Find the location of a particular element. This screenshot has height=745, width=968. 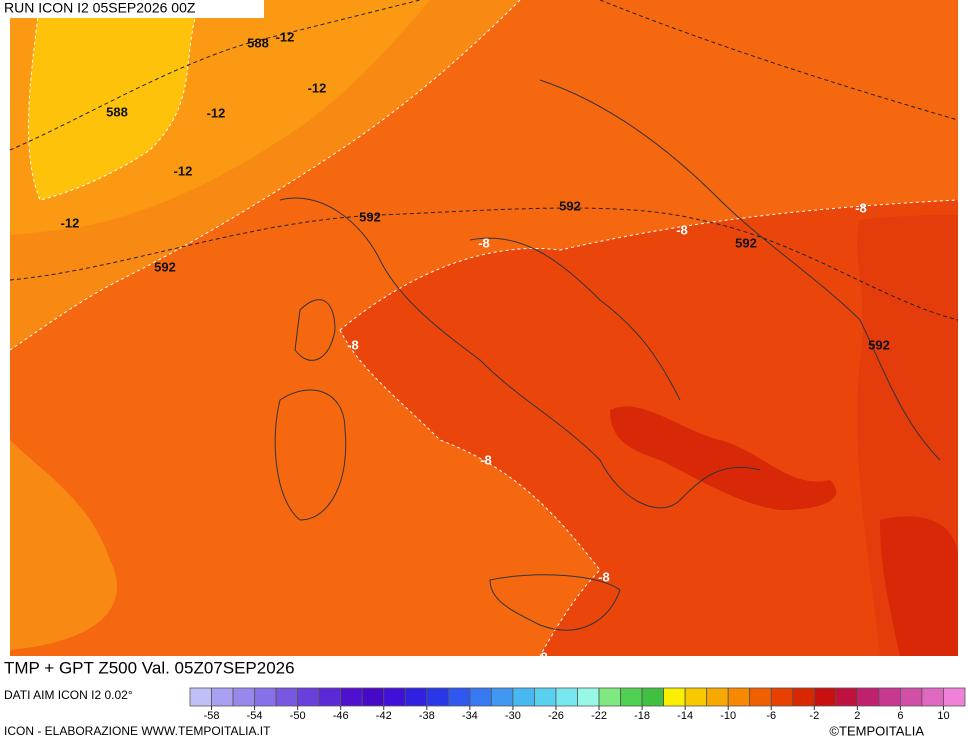

map-title: TMP + GPT Z500 Val. 05Z07SEP2026 is located at coordinates (149, 667).